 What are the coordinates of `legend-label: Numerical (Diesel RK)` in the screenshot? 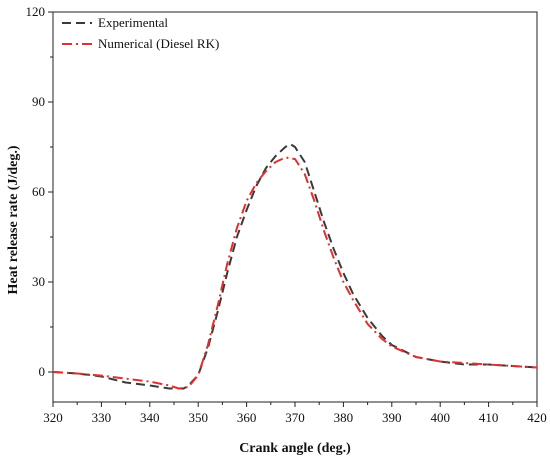 It's located at (158, 43).